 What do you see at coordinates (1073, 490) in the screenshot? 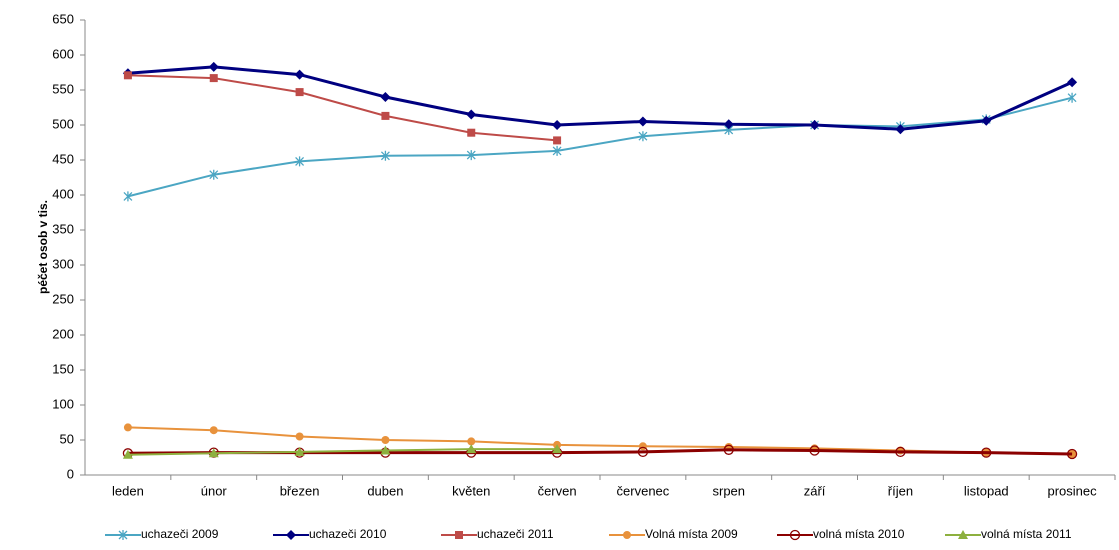
I see `x-tick-label: prosinec` at bounding box center [1073, 490].